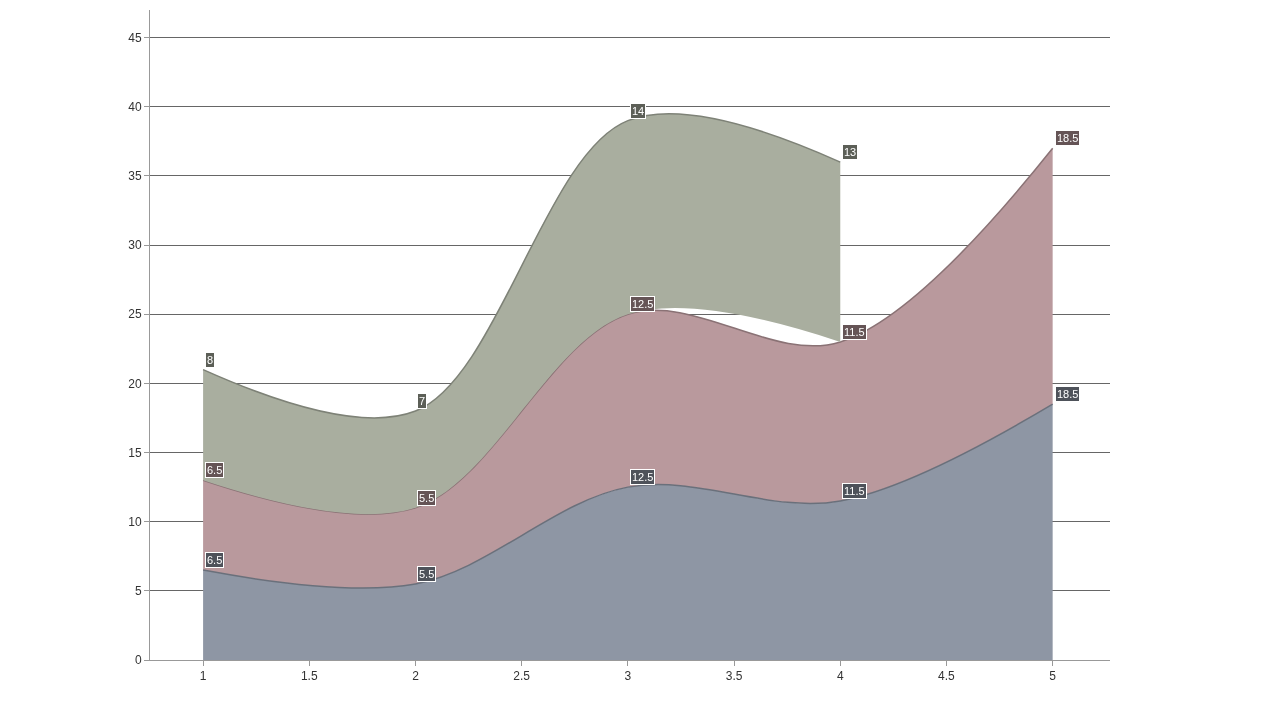 This screenshot has width=1280, height=720. Describe the element at coordinates (135, 176) in the screenshot. I see `y-tick-label: 35` at that location.